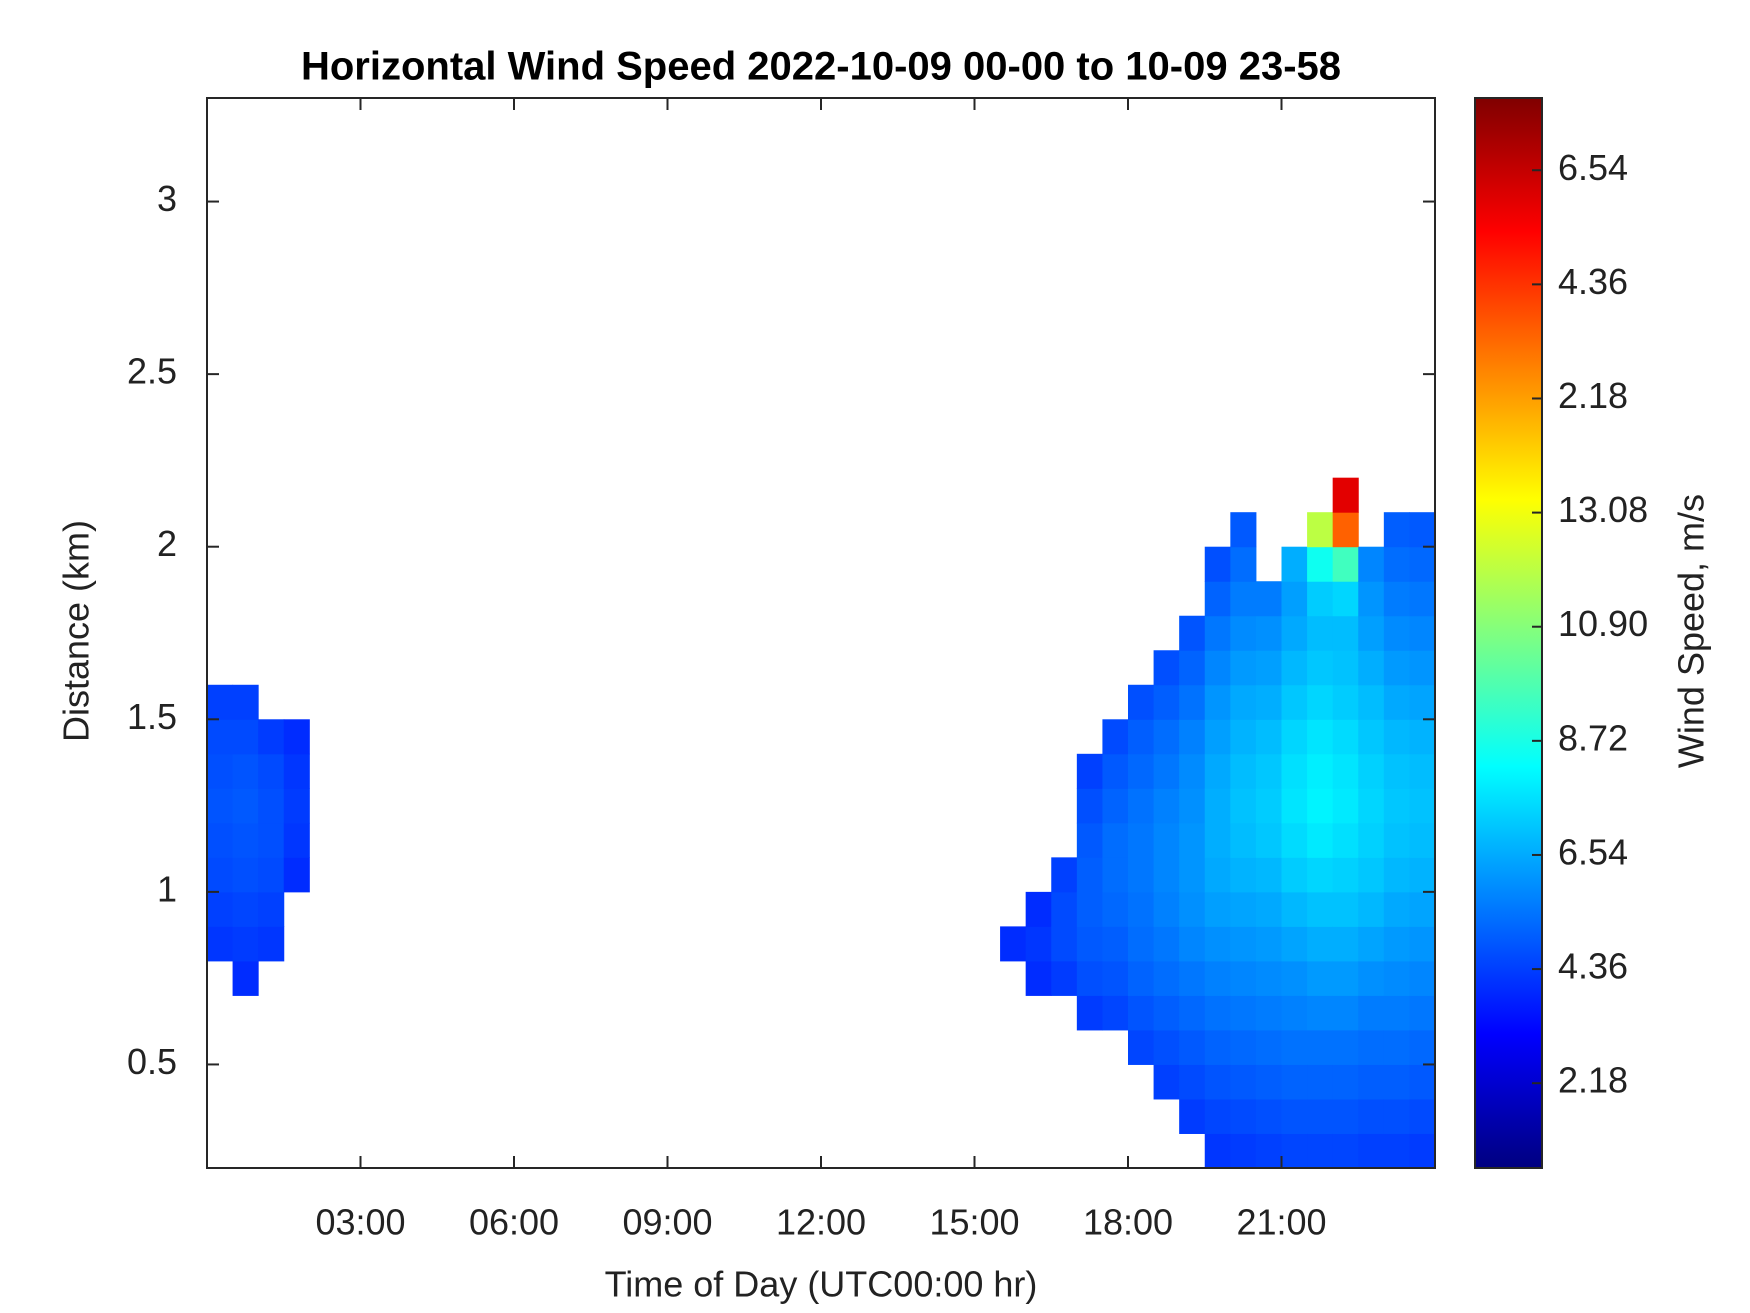  What do you see at coordinates (1593, 737) in the screenshot?
I see `colorbar-tick-label: 8.72` at bounding box center [1593, 737].